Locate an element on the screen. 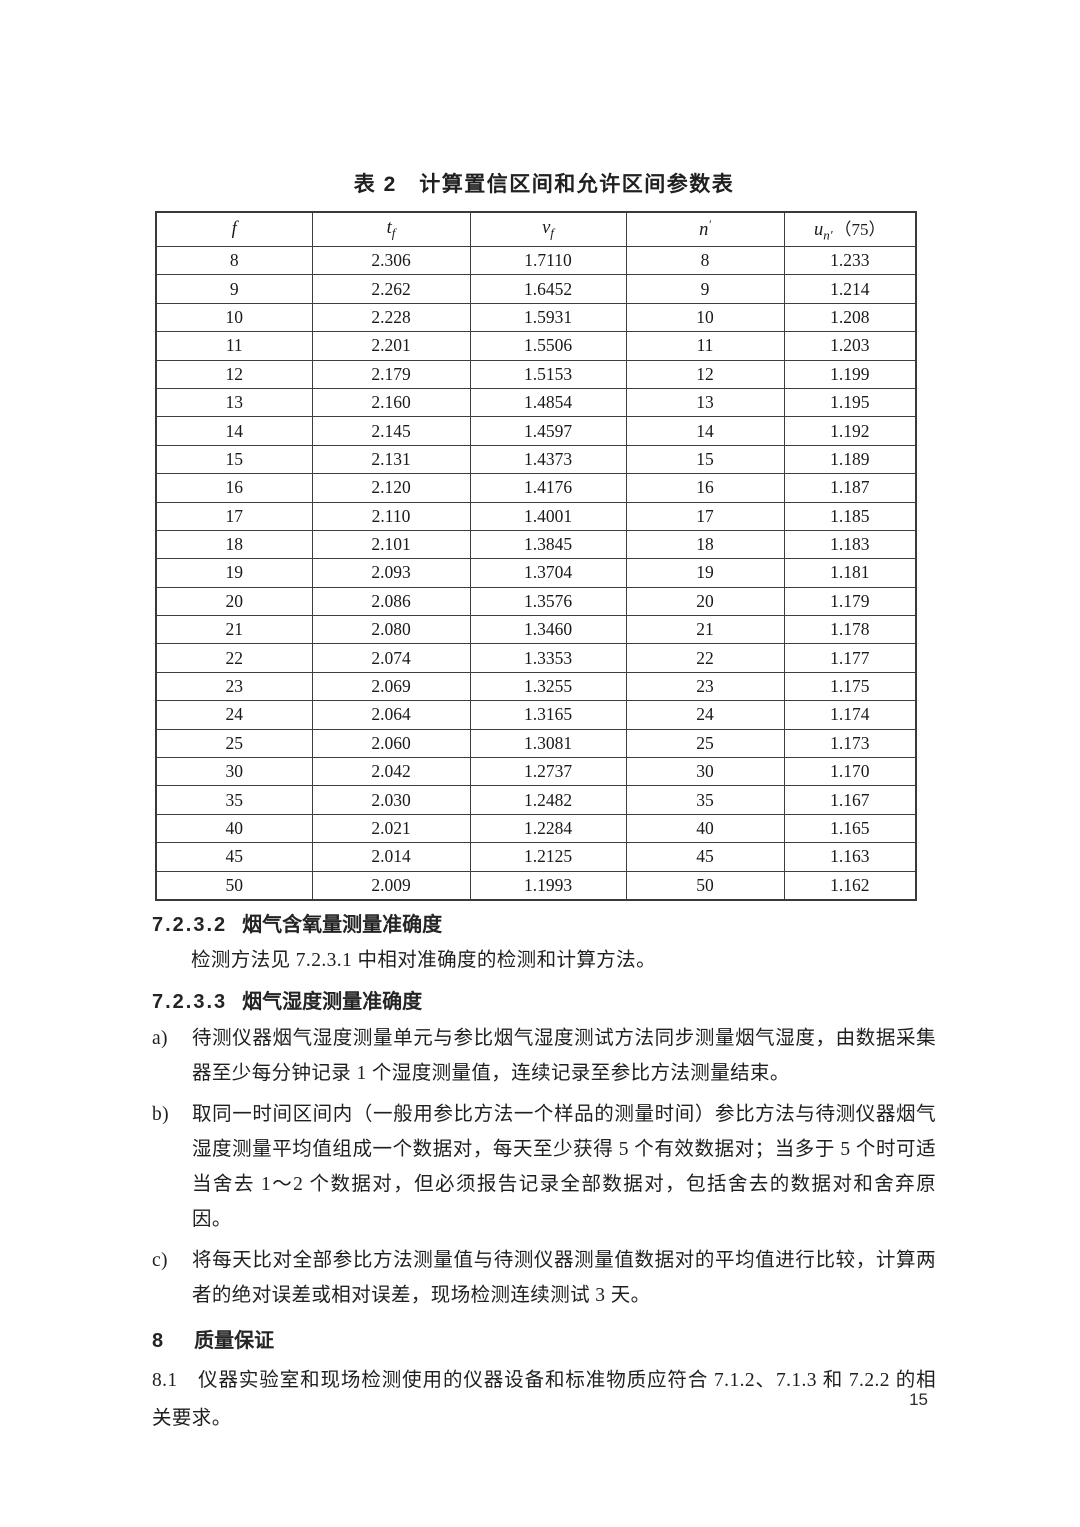  list-marker-c: c) is located at coordinates (160, 1260).